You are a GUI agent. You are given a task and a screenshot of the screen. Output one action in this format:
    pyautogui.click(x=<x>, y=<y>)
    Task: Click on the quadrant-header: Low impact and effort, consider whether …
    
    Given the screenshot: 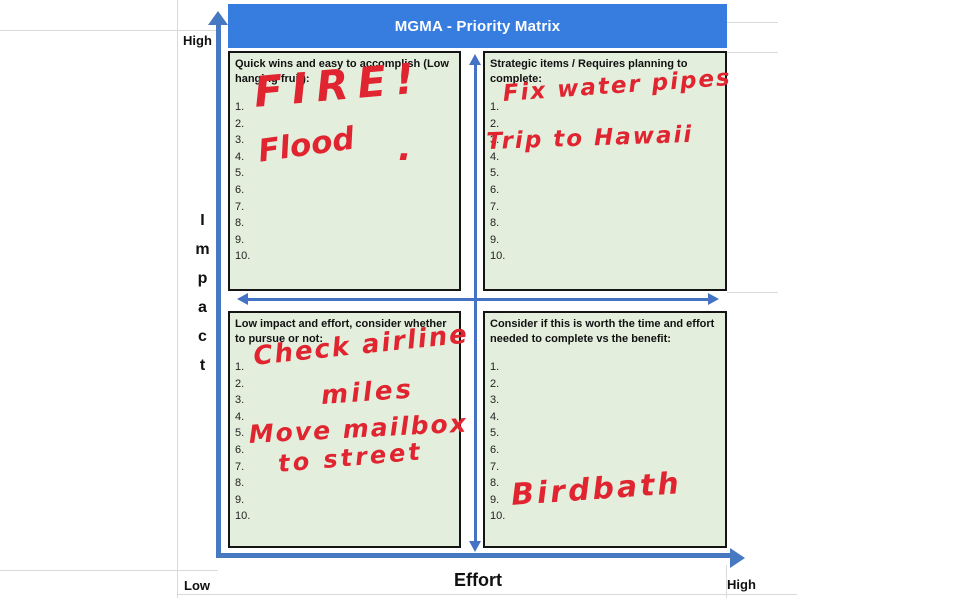 What is the action you would take?
    pyautogui.click(x=341, y=331)
    